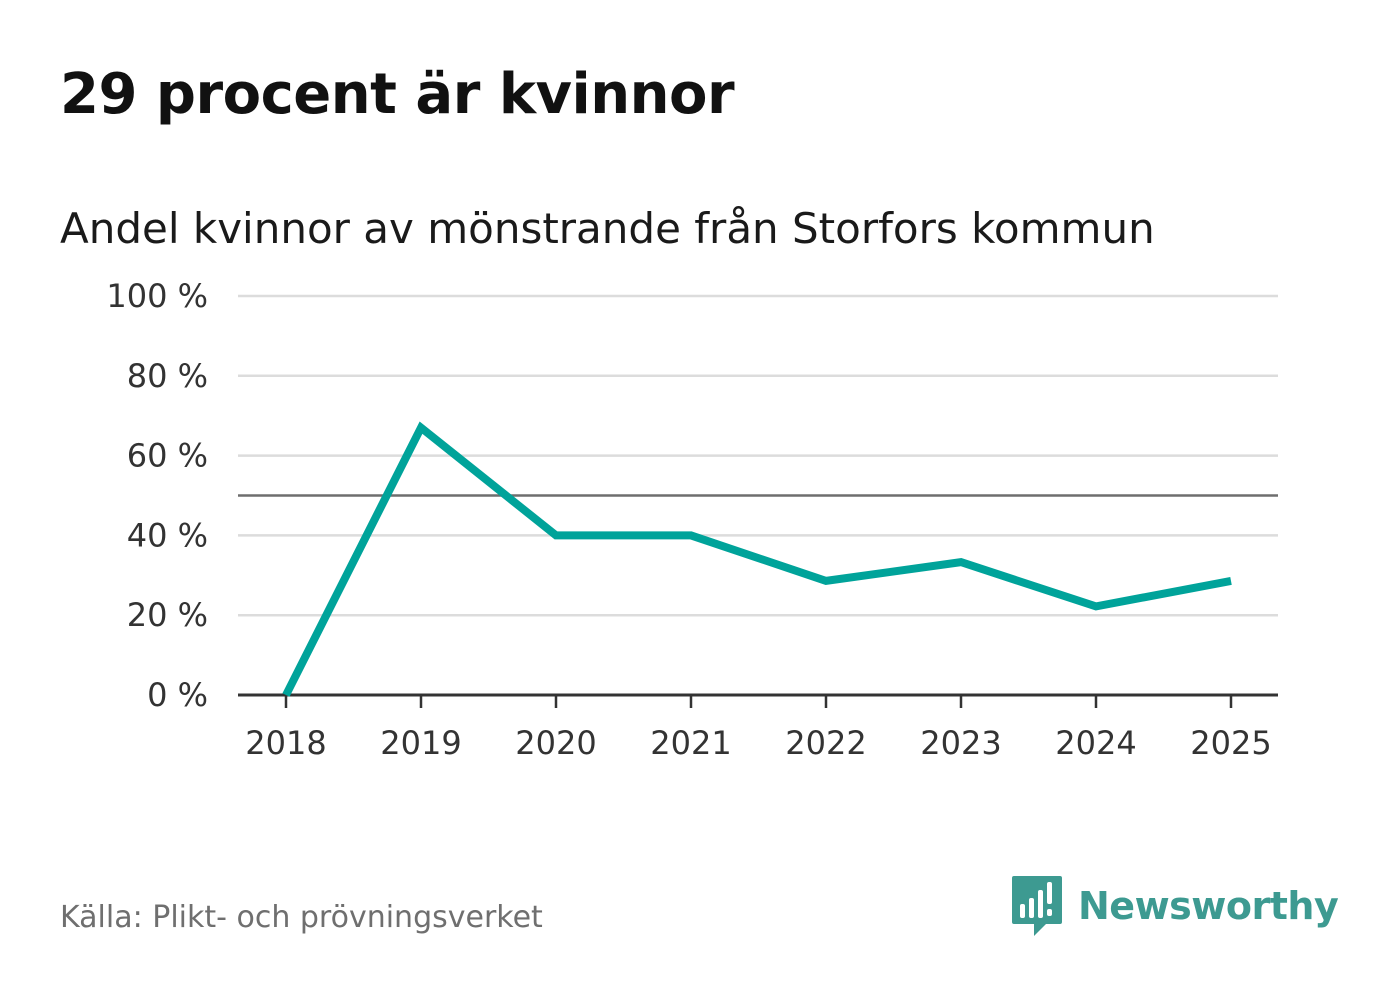  Describe the element at coordinates (960, 743) in the screenshot. I see `x-tick-label: 2023` at that location.